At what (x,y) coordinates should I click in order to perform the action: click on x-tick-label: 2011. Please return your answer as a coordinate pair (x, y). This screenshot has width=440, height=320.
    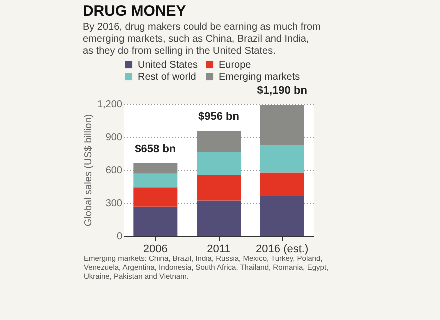
    Looking at the image, I should click on (219, 250).